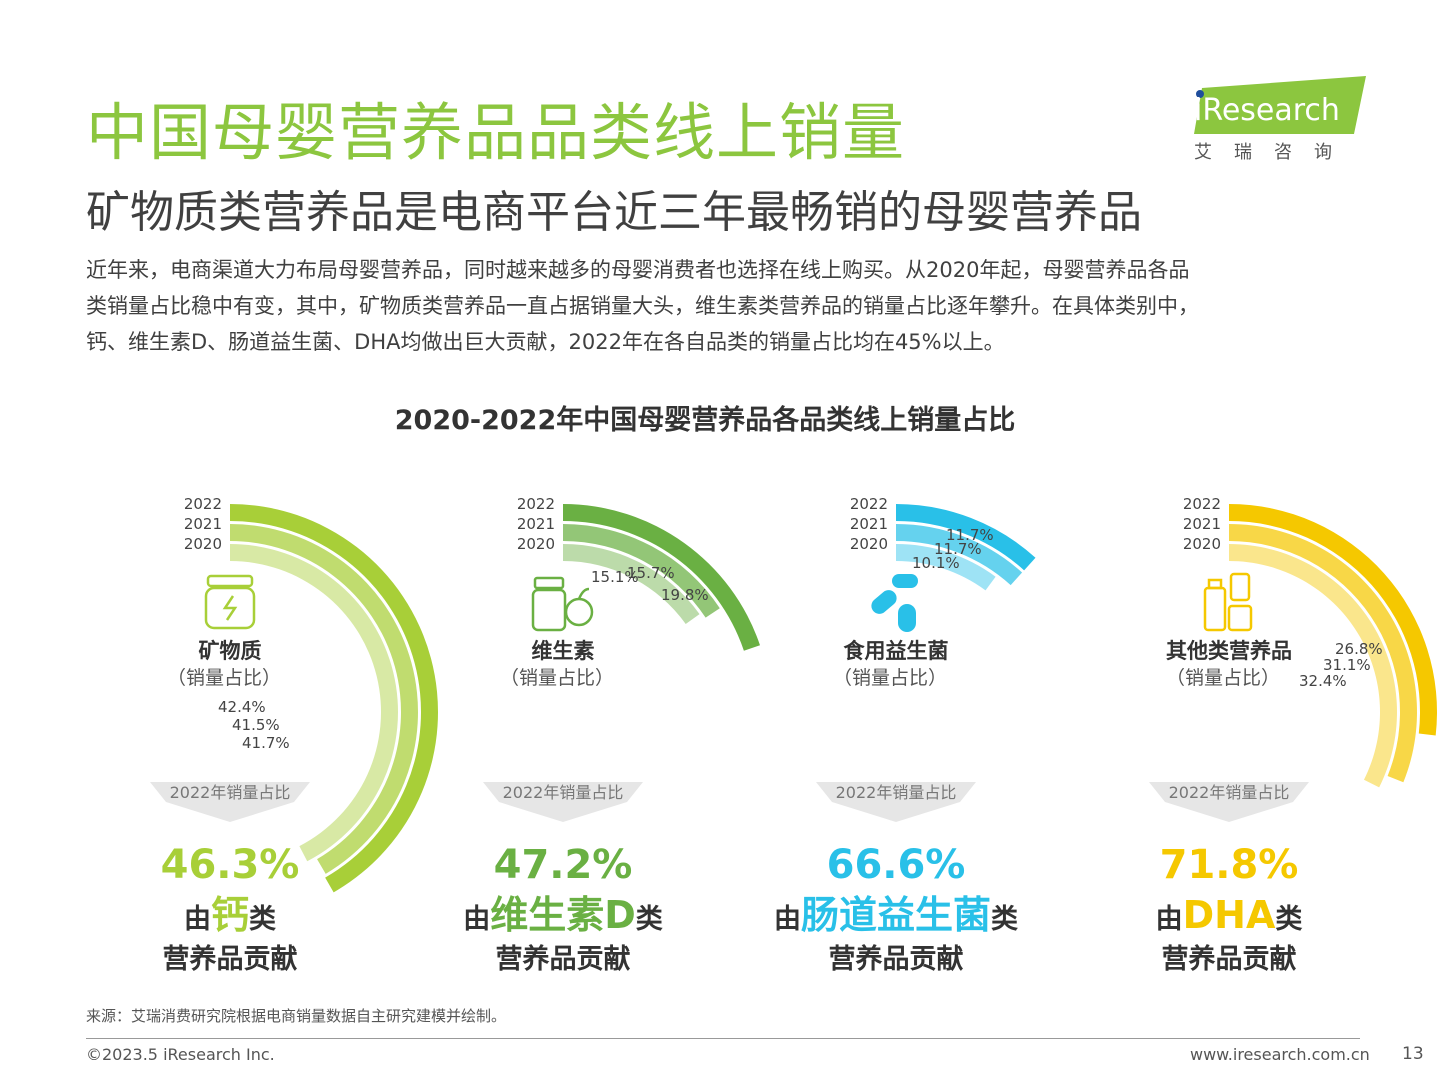  I want to click on value-label: 42.4%, so click(242, 707).